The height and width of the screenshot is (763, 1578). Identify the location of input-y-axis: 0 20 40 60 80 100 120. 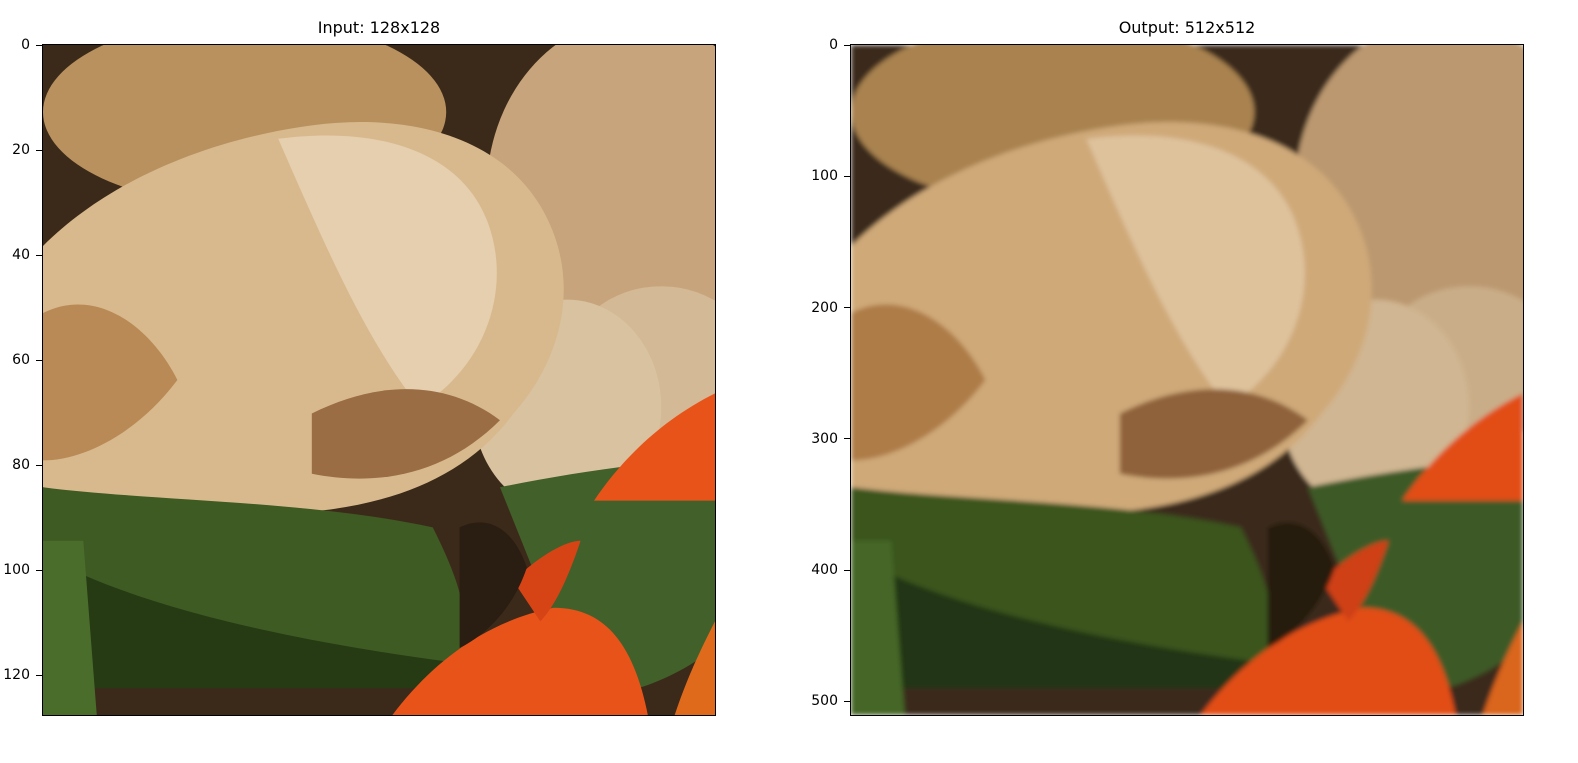
(21, 376).